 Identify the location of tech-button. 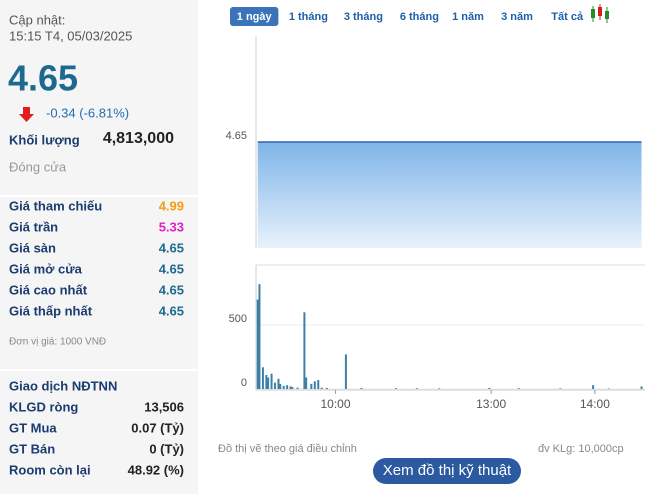
(447, 471).